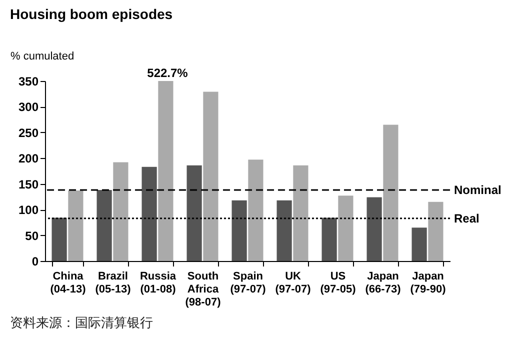 This screenshot has width=510, height=346. I want to click on x-tick-label: Spain (97-07), so click(248, 283).